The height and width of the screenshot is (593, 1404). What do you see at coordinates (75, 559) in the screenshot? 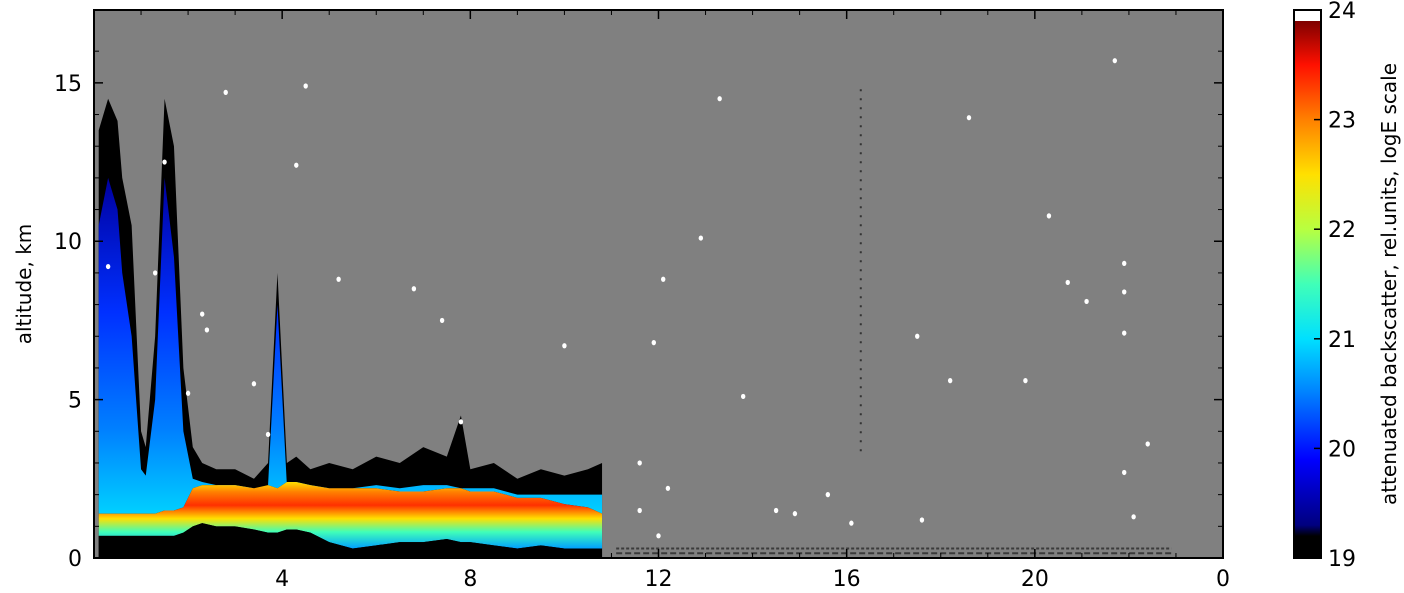
I see `y-tick-label: 0` at bounding box center [75, 559].